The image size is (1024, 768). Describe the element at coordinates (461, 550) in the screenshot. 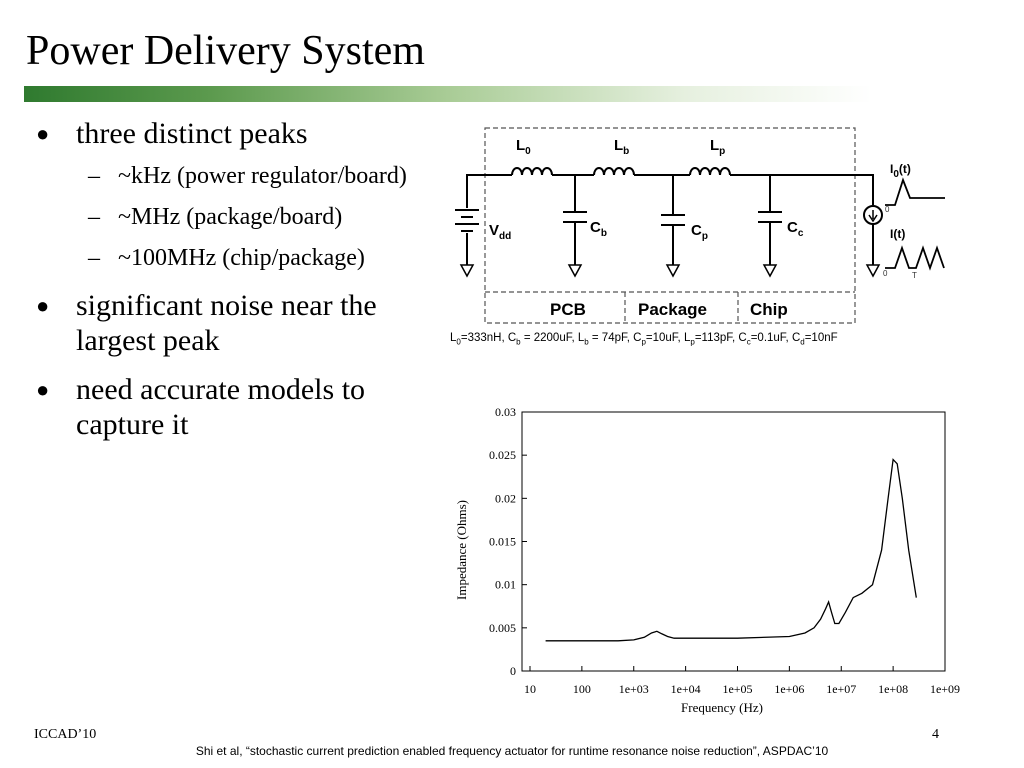

I see `y-axis-label: Impedance (Ohms)` at that location.